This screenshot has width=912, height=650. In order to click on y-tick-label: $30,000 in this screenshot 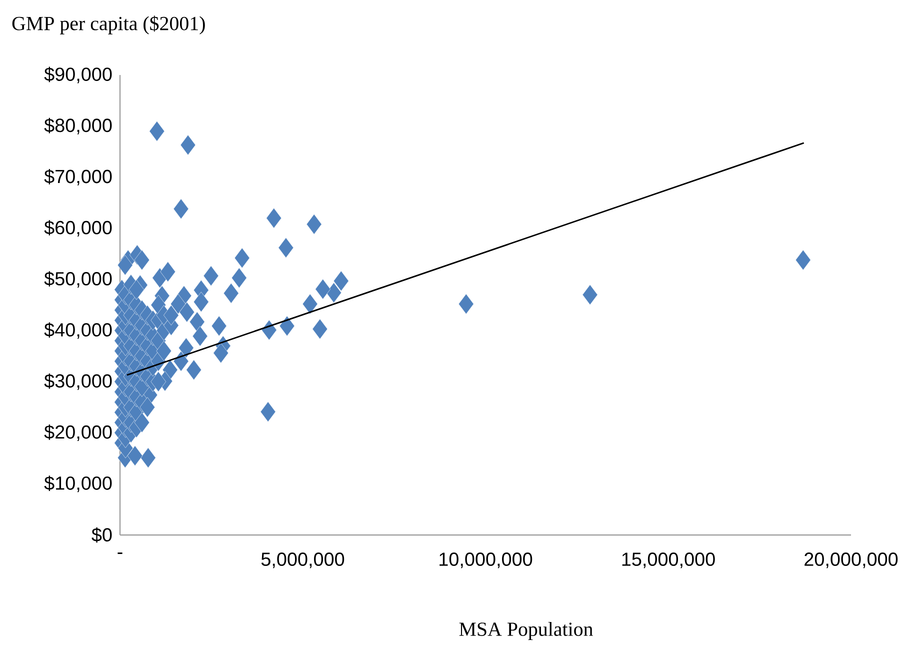, I will do `click(78, 381)`.